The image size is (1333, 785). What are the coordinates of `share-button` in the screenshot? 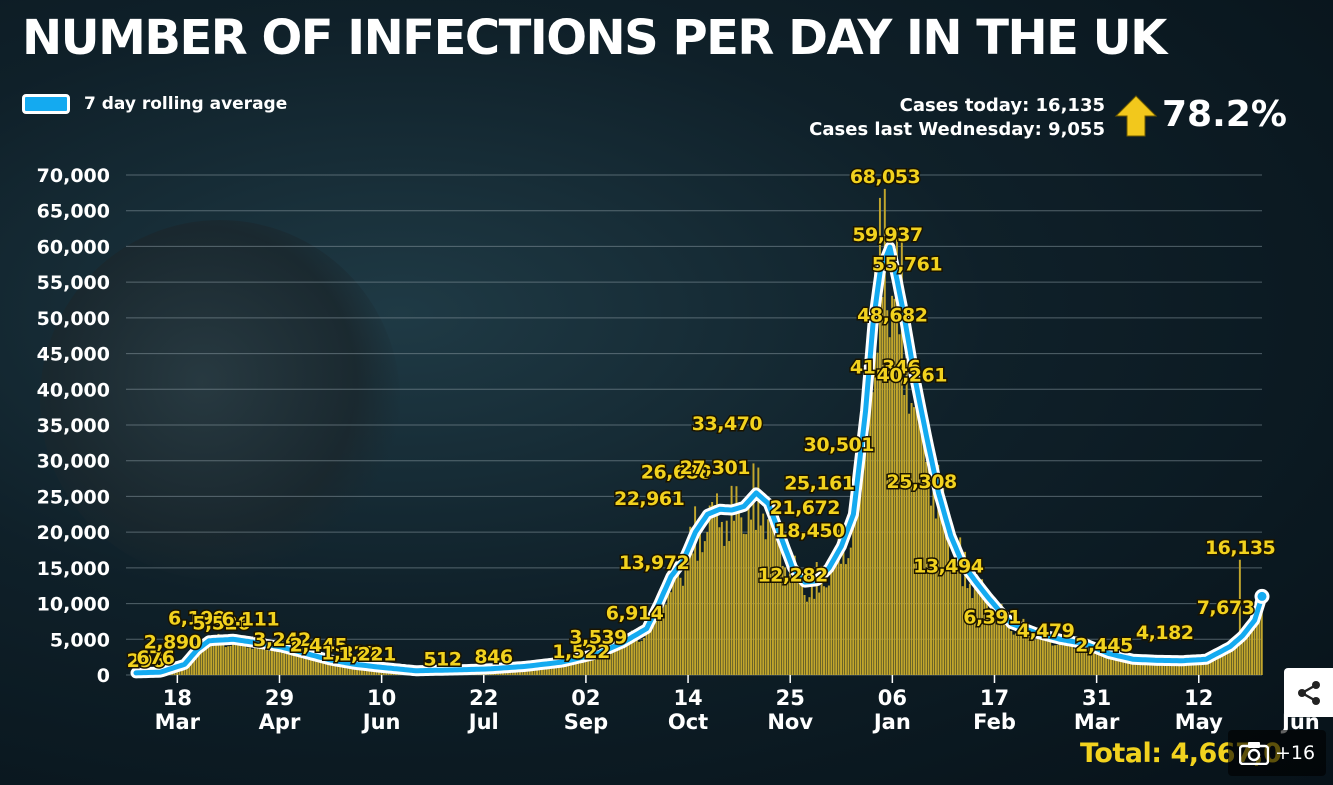 It's located at (1308, 692).